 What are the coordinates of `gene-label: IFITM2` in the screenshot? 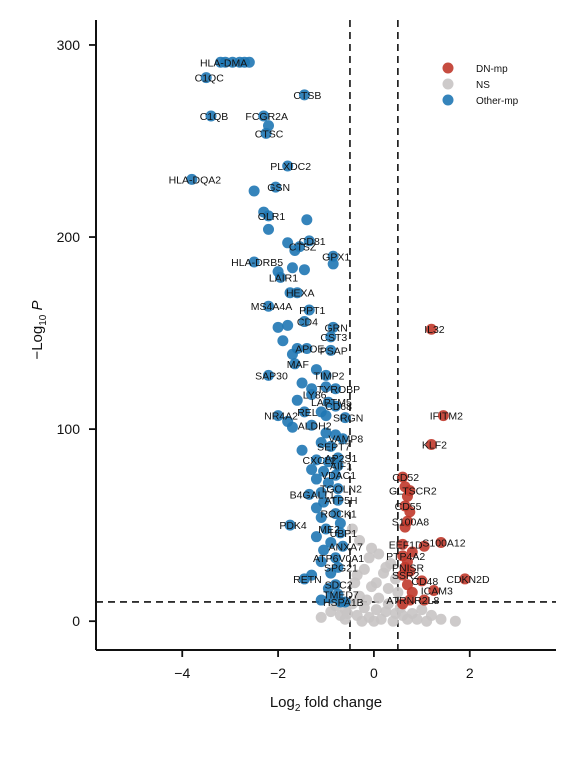 It's located at (446, 417).